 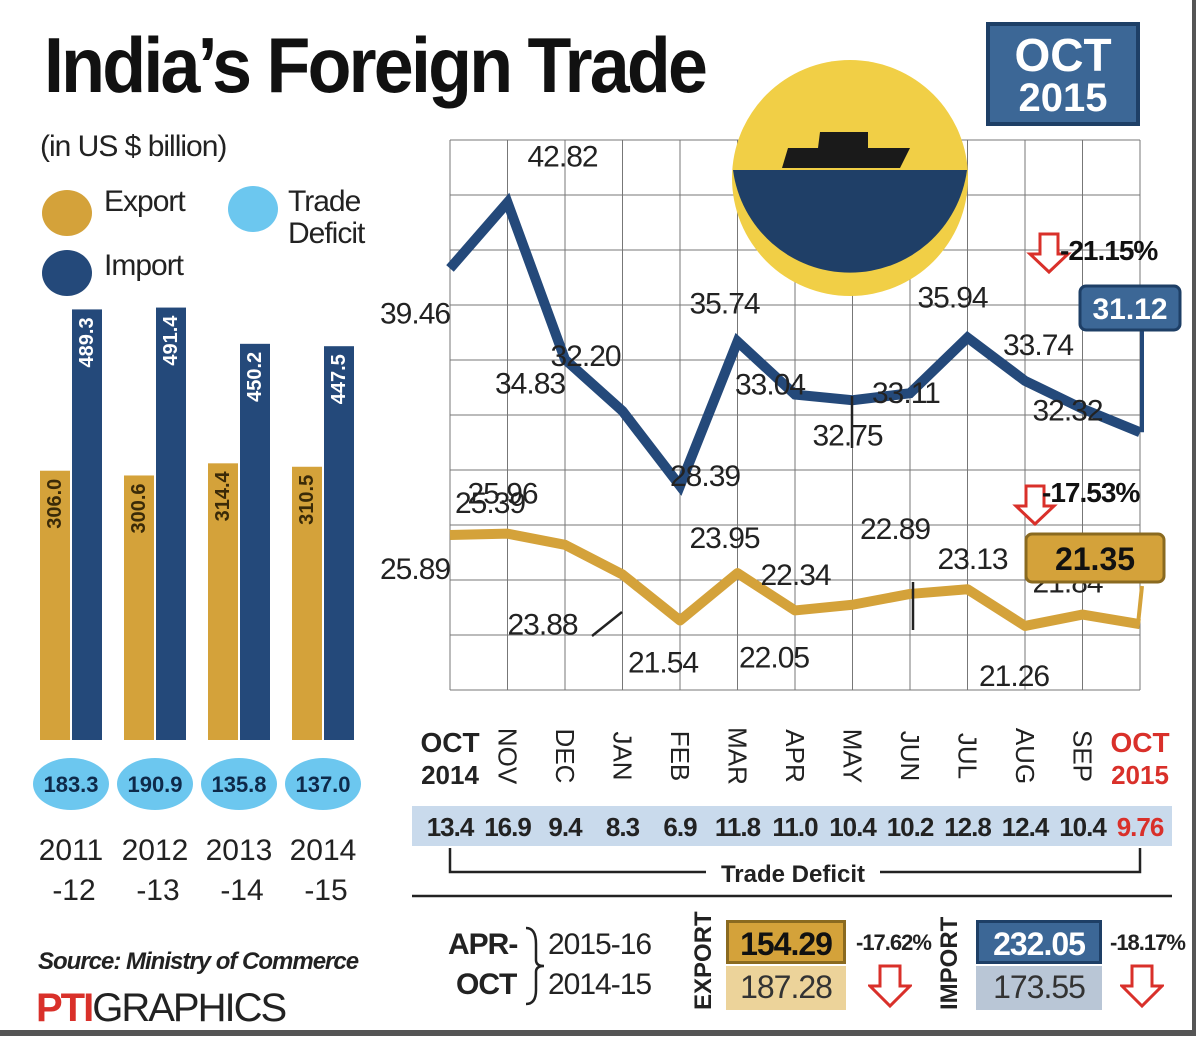 I want to click on import-data-label: 32.32, so click(x=1068, y=411).